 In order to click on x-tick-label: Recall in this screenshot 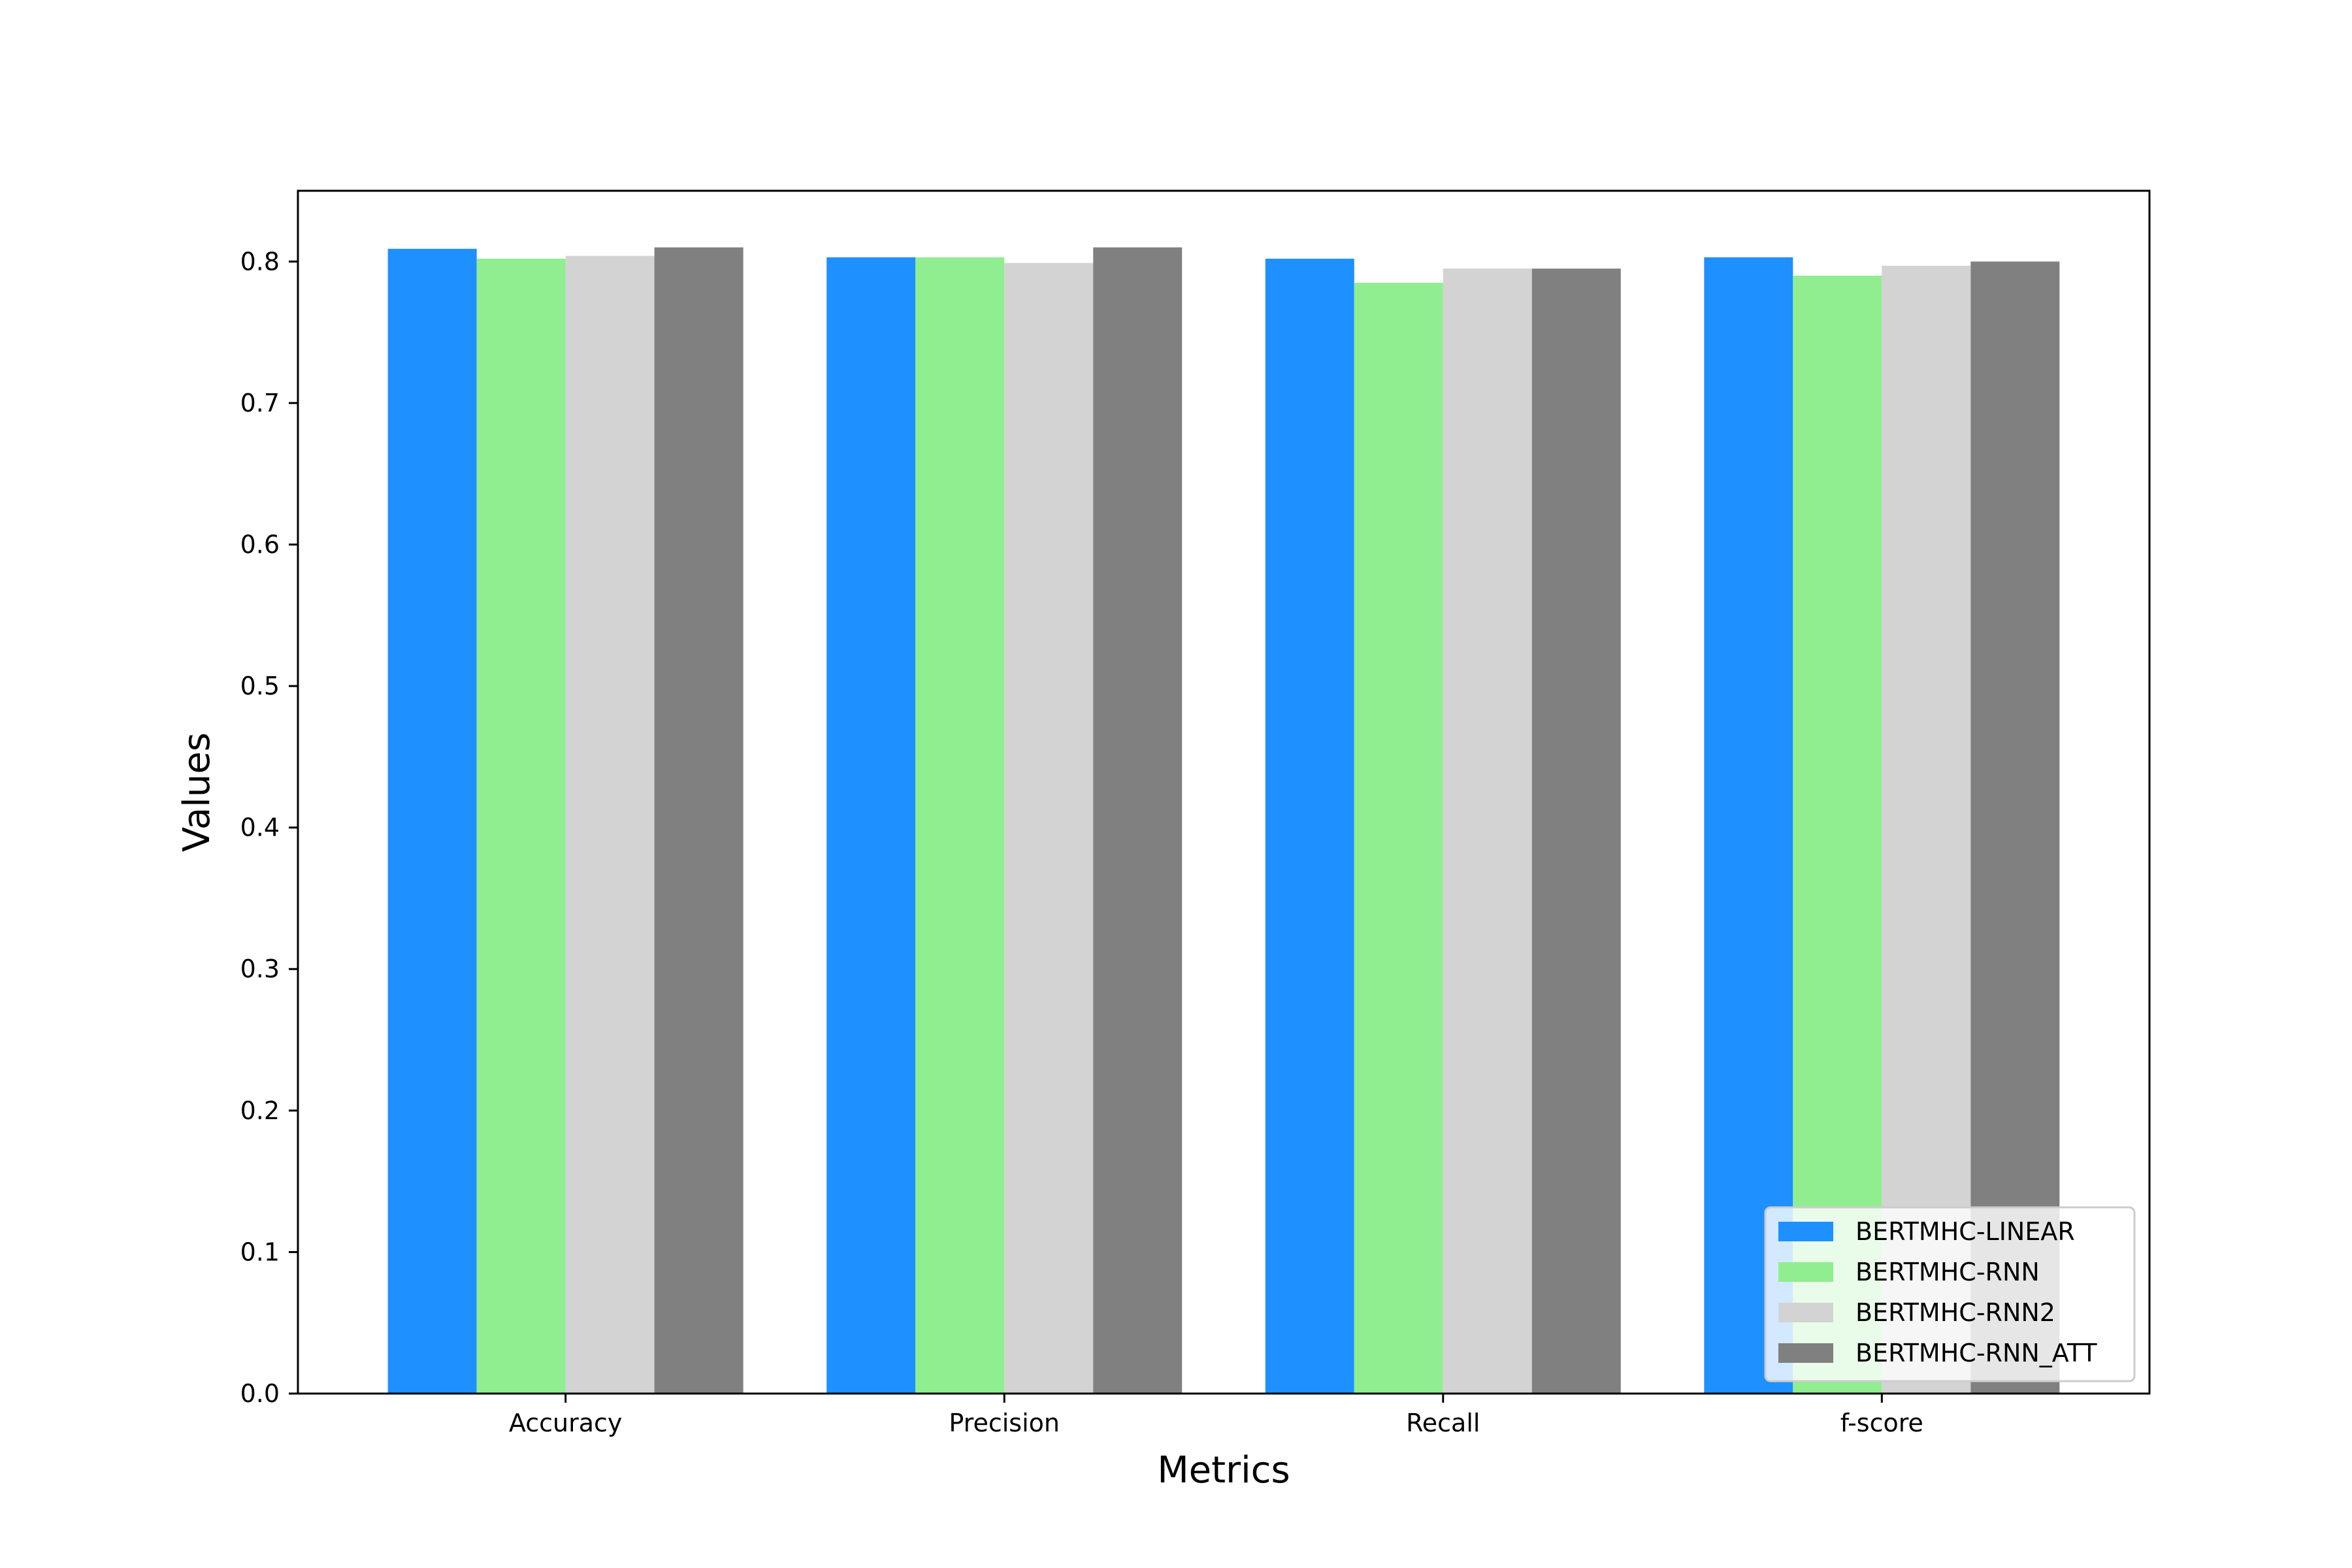, I will do `click(1443, 1423)`.